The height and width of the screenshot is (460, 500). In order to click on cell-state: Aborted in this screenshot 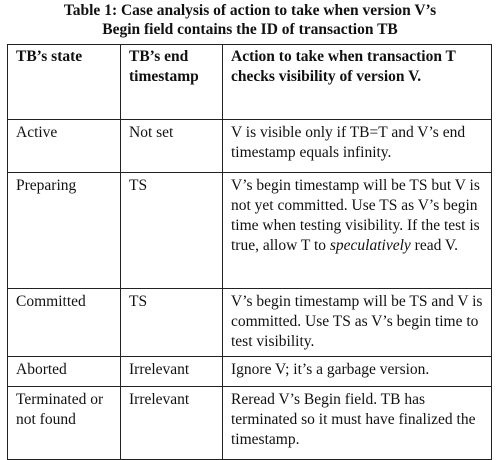, I will do `click(64, 371)`.